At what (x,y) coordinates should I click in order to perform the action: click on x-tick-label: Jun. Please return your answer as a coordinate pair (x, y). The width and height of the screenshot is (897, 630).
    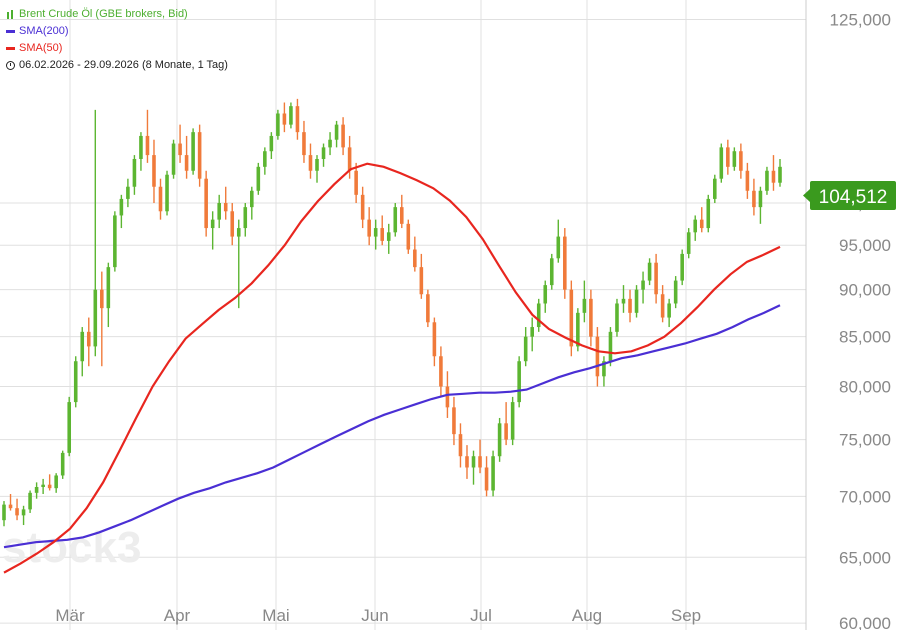
    Looking at the image, I should click on (374, 615).